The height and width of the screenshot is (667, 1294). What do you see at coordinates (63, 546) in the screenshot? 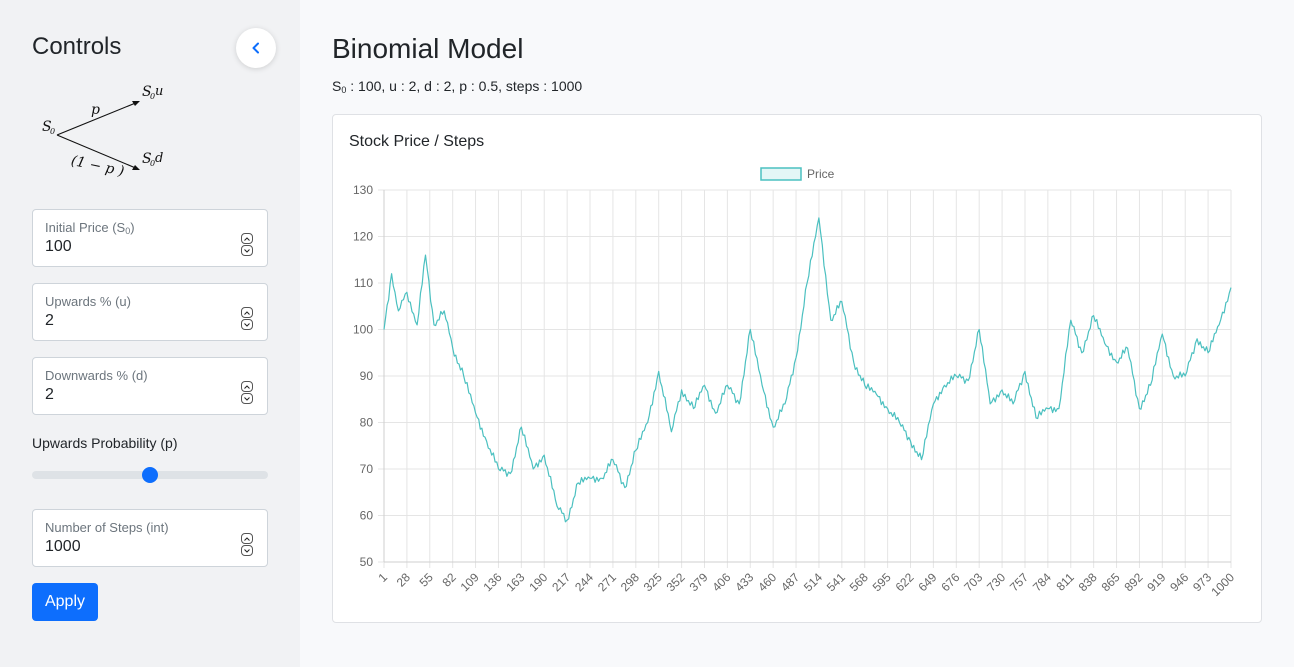
I see `steps-input: 1000` at bounding box center [63, 546].